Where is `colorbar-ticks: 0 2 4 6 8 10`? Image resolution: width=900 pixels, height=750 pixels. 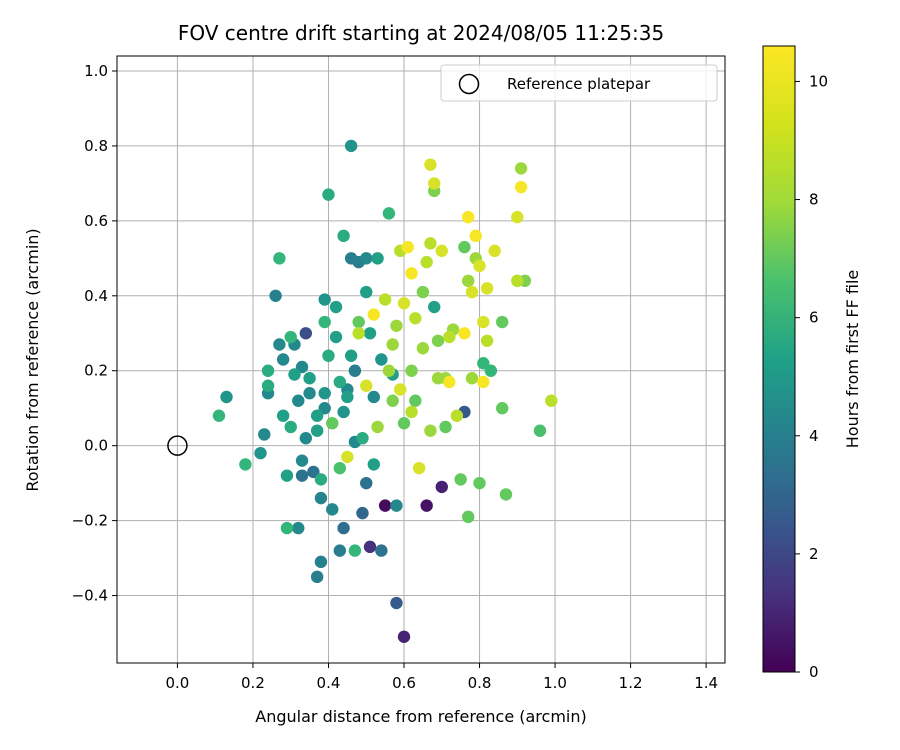
colorbar-ticks: 0 2 4 6 8 10 is located at coordinates (811, 376).